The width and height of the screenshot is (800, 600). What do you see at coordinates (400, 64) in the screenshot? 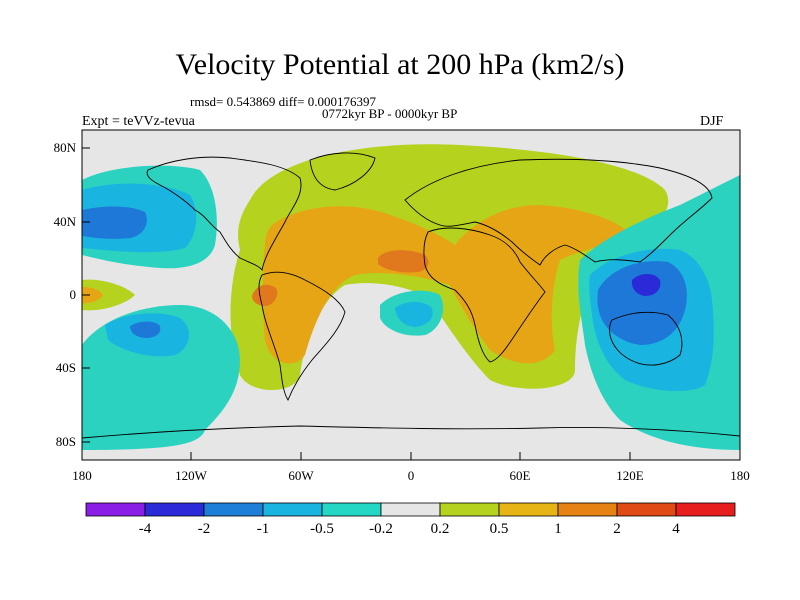
I see `map-title: Velocity Potential at 200 hPa (km2/s)` at bounding box center [400, 64].